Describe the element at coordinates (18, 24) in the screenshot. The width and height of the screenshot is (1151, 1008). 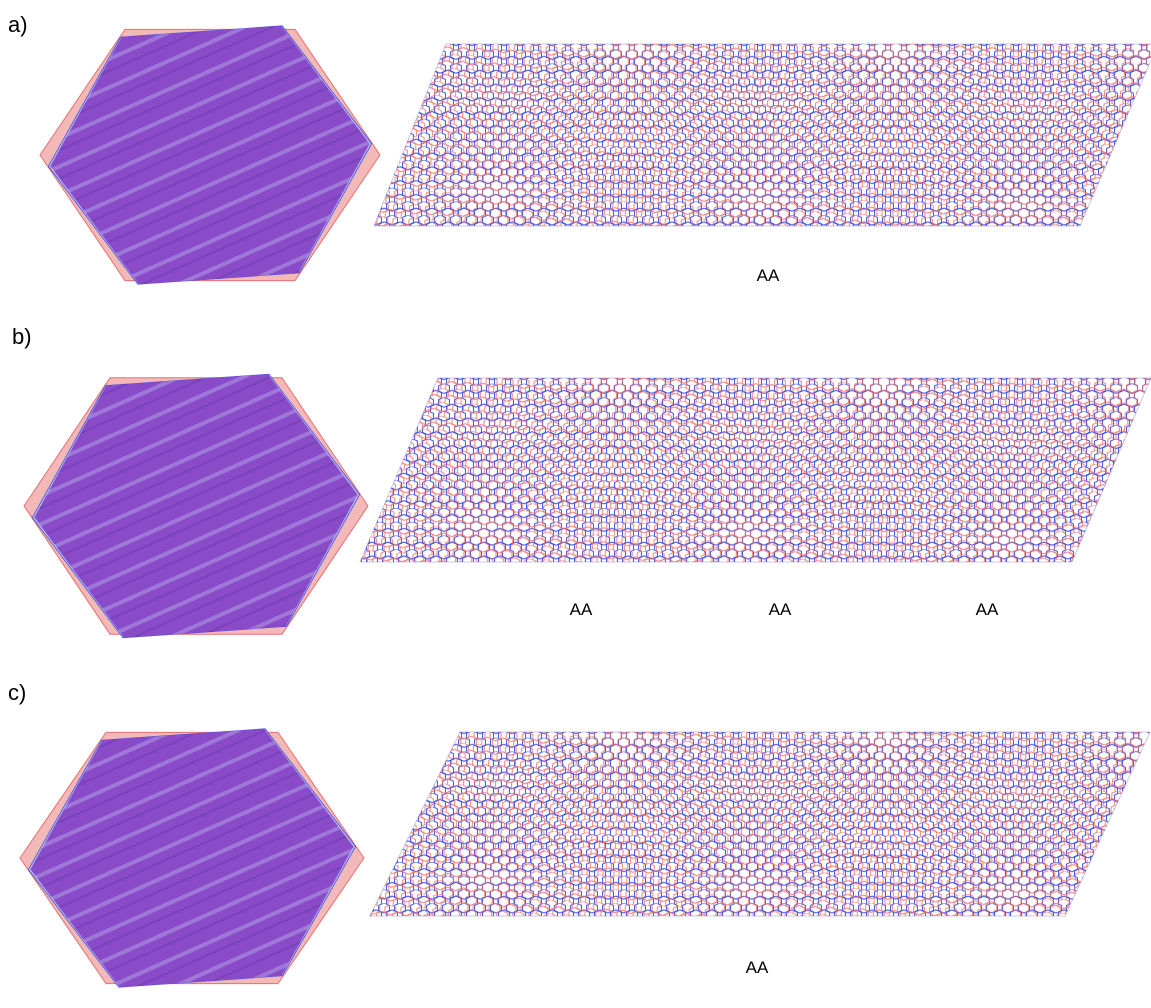
I see `panel-label-a: a)` at that location.